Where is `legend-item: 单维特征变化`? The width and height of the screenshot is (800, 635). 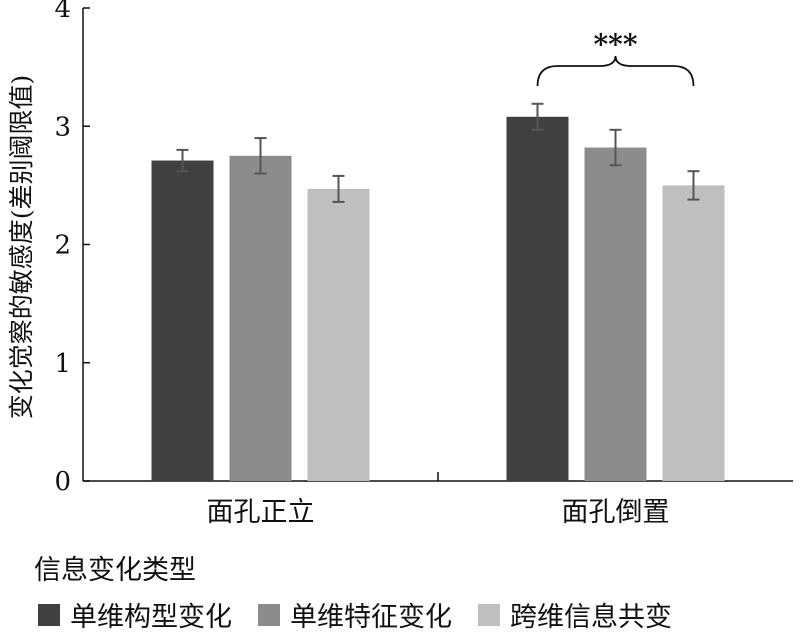 legend-item: 单维特征变化 is located at coordinates (355, 614).